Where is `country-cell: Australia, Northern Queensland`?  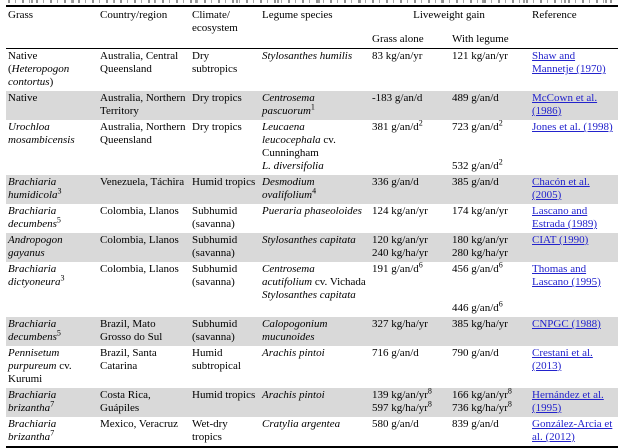
country-cell: Australia, Northern Queensland is located at coordinates (143, 133).